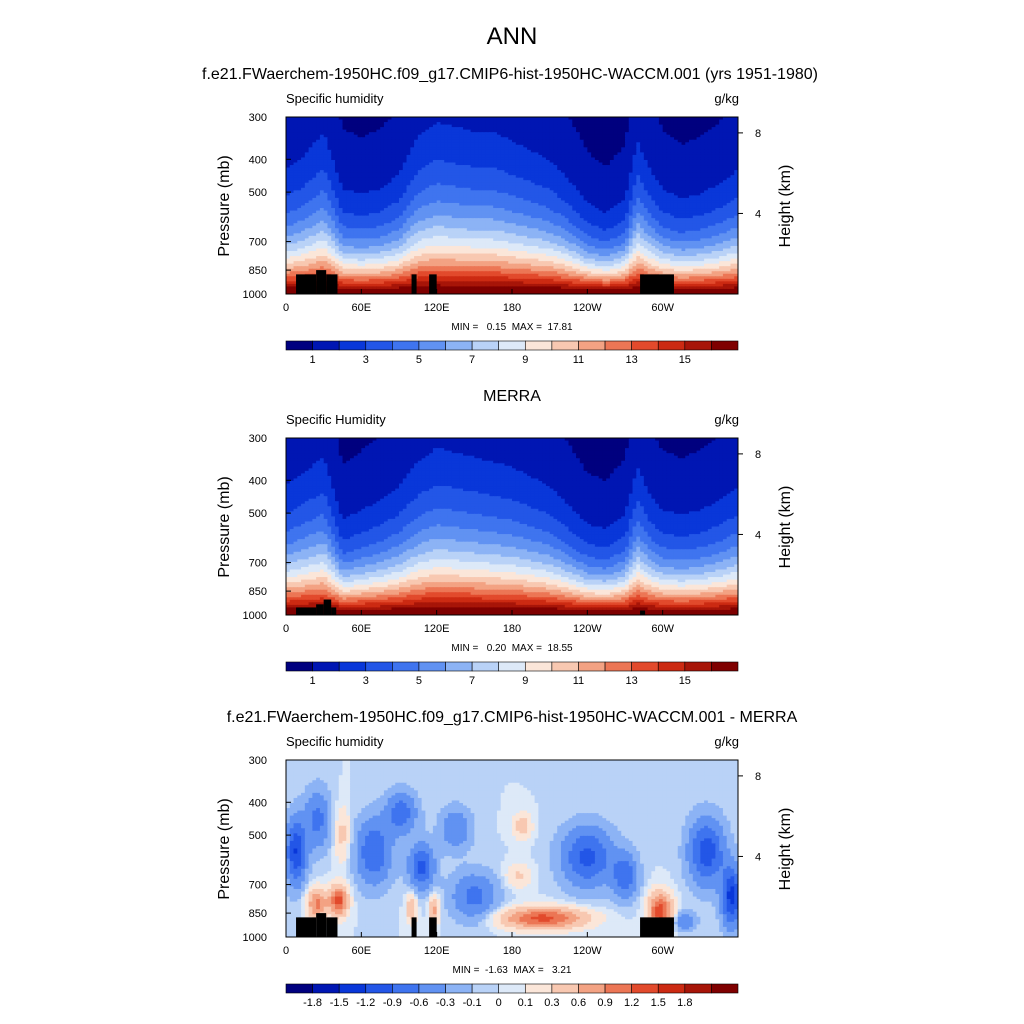 Image resolution: width=1024 pixels, height=1024 pixels. Describe the element at coordinates (313, 681) in the screenshot. I see `colorbar-label: 1` at that location.